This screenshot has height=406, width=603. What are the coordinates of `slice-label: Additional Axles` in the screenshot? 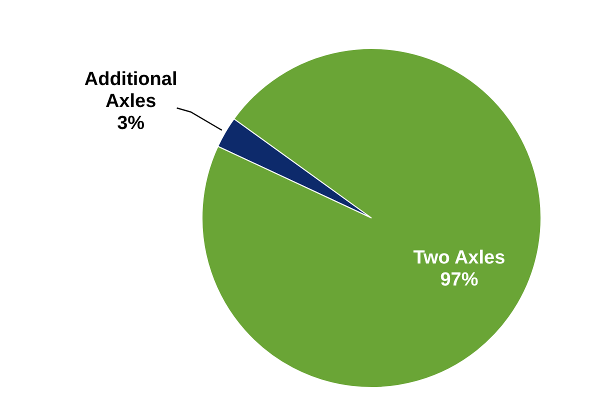 It's located at (131, 90).